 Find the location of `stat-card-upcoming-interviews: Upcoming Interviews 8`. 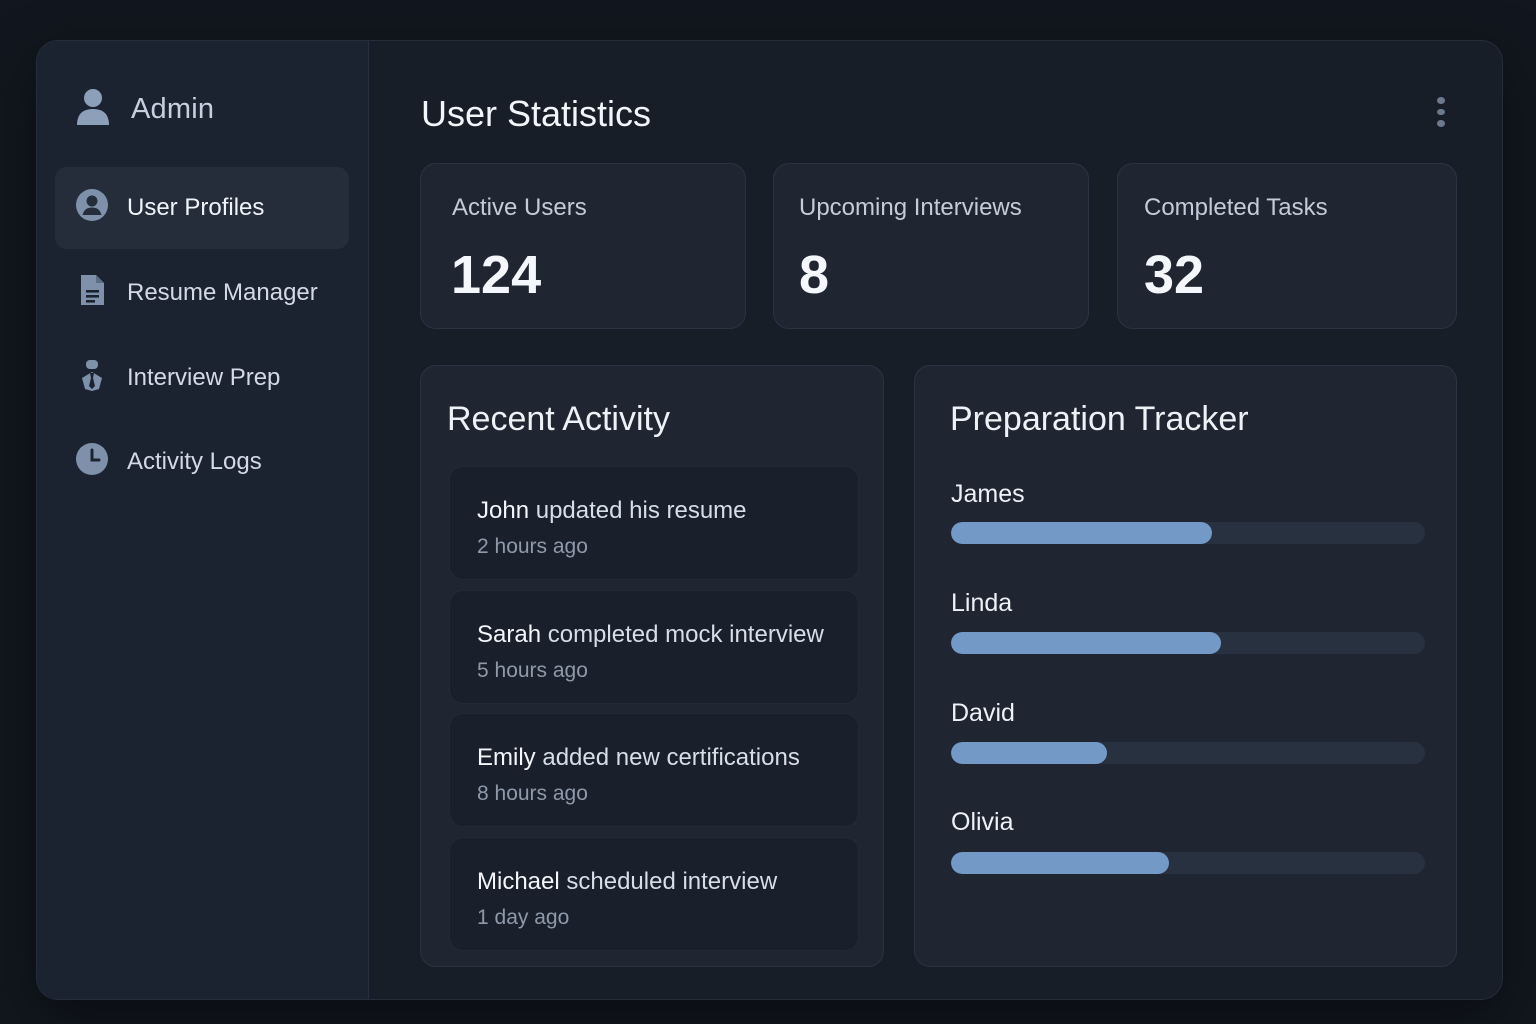

stat-card-upcoming-interviews: Upcoming Interviews 8 is located at coordinates (931, 246).